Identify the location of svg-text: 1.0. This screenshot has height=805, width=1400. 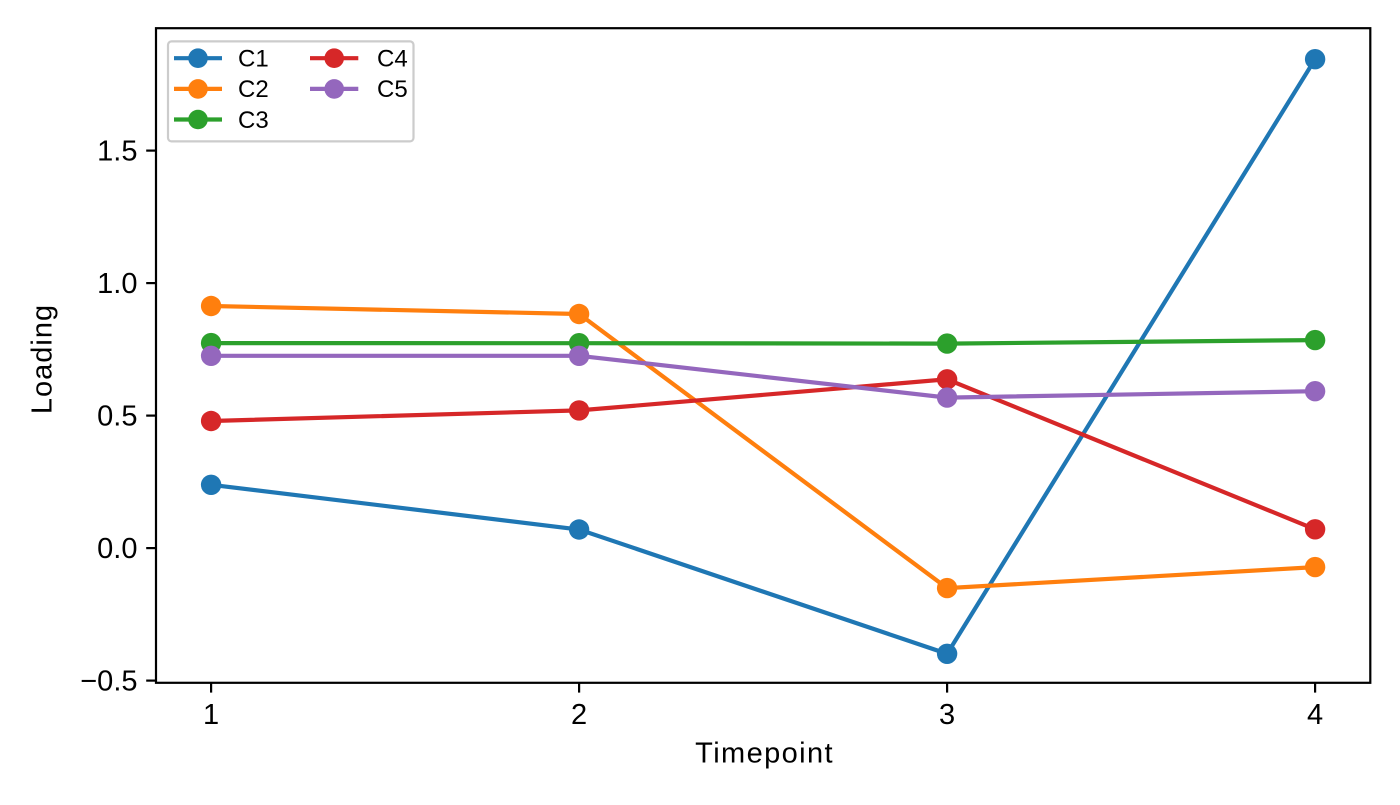
(117, 284).